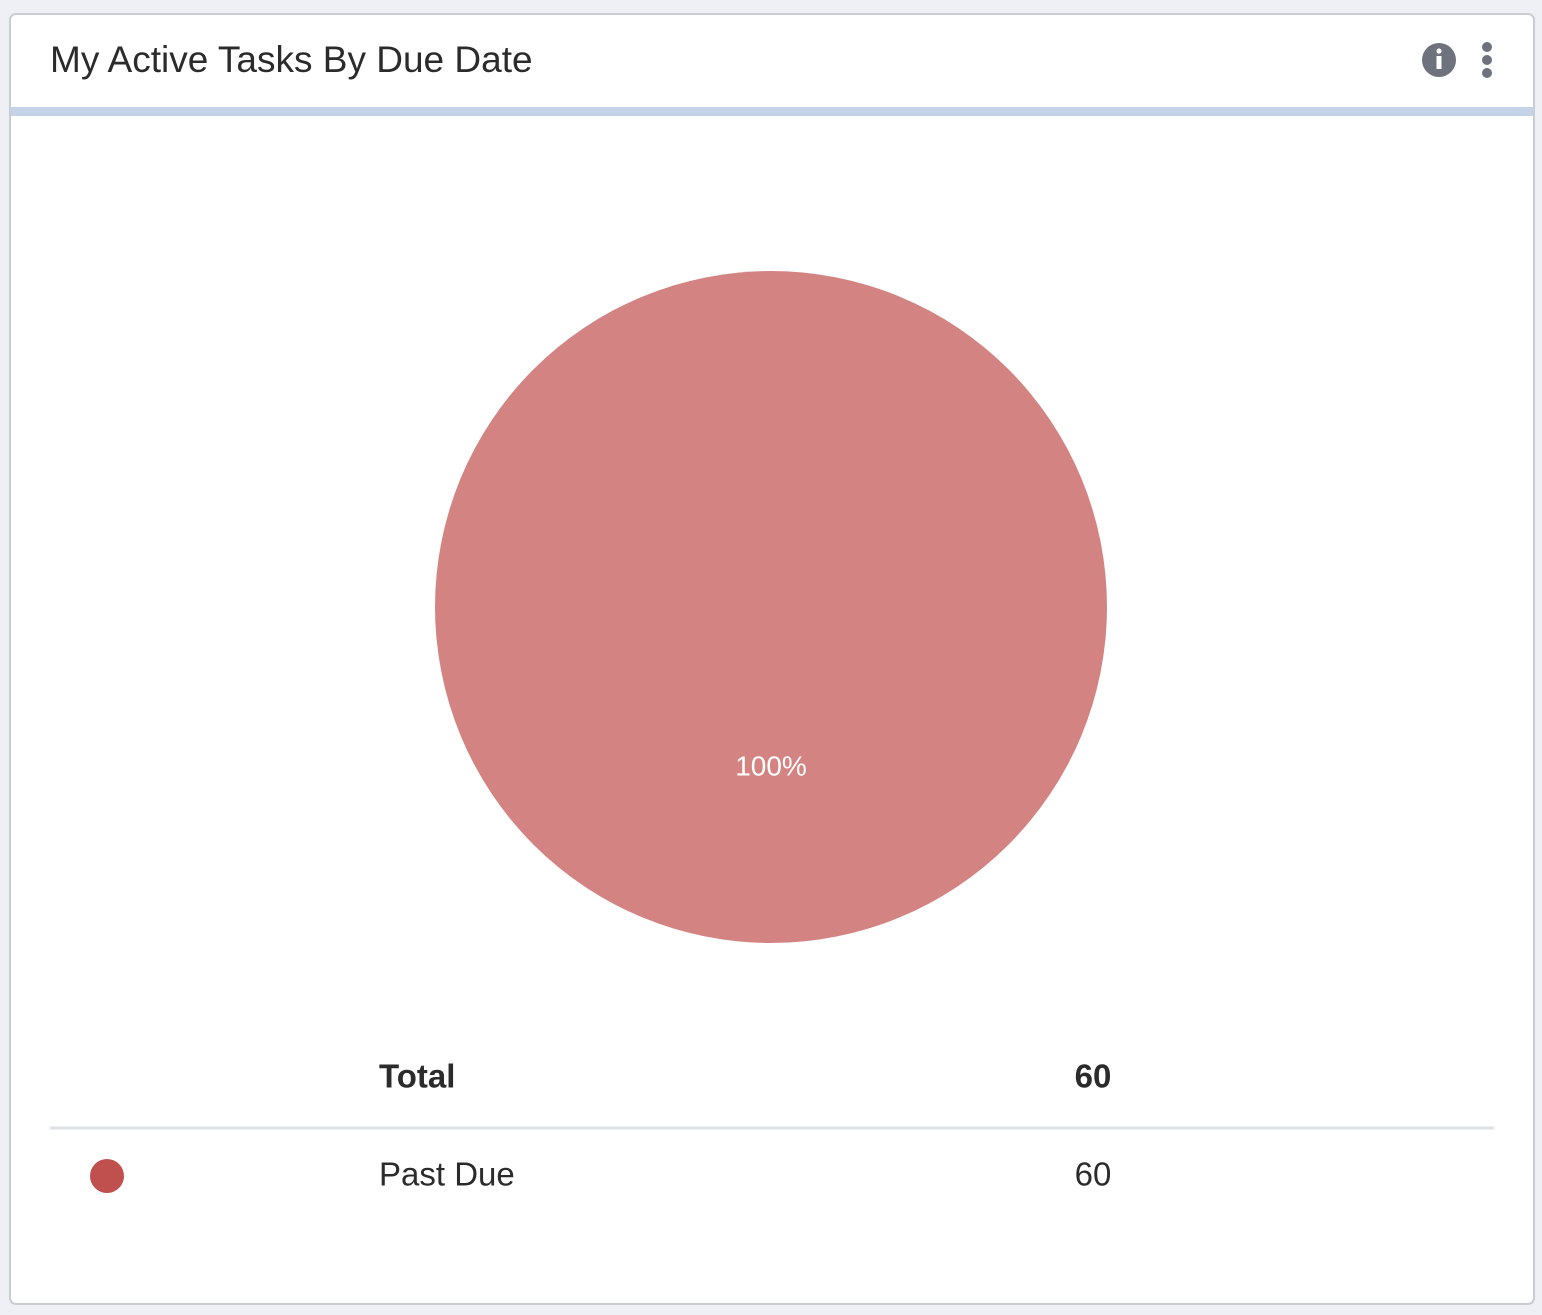 The image size is (1542, 1315). Describe the element at coordinates (291, 59) in the screenshot. I see `widget-title: My Active Tasks By Due Date` at that location.